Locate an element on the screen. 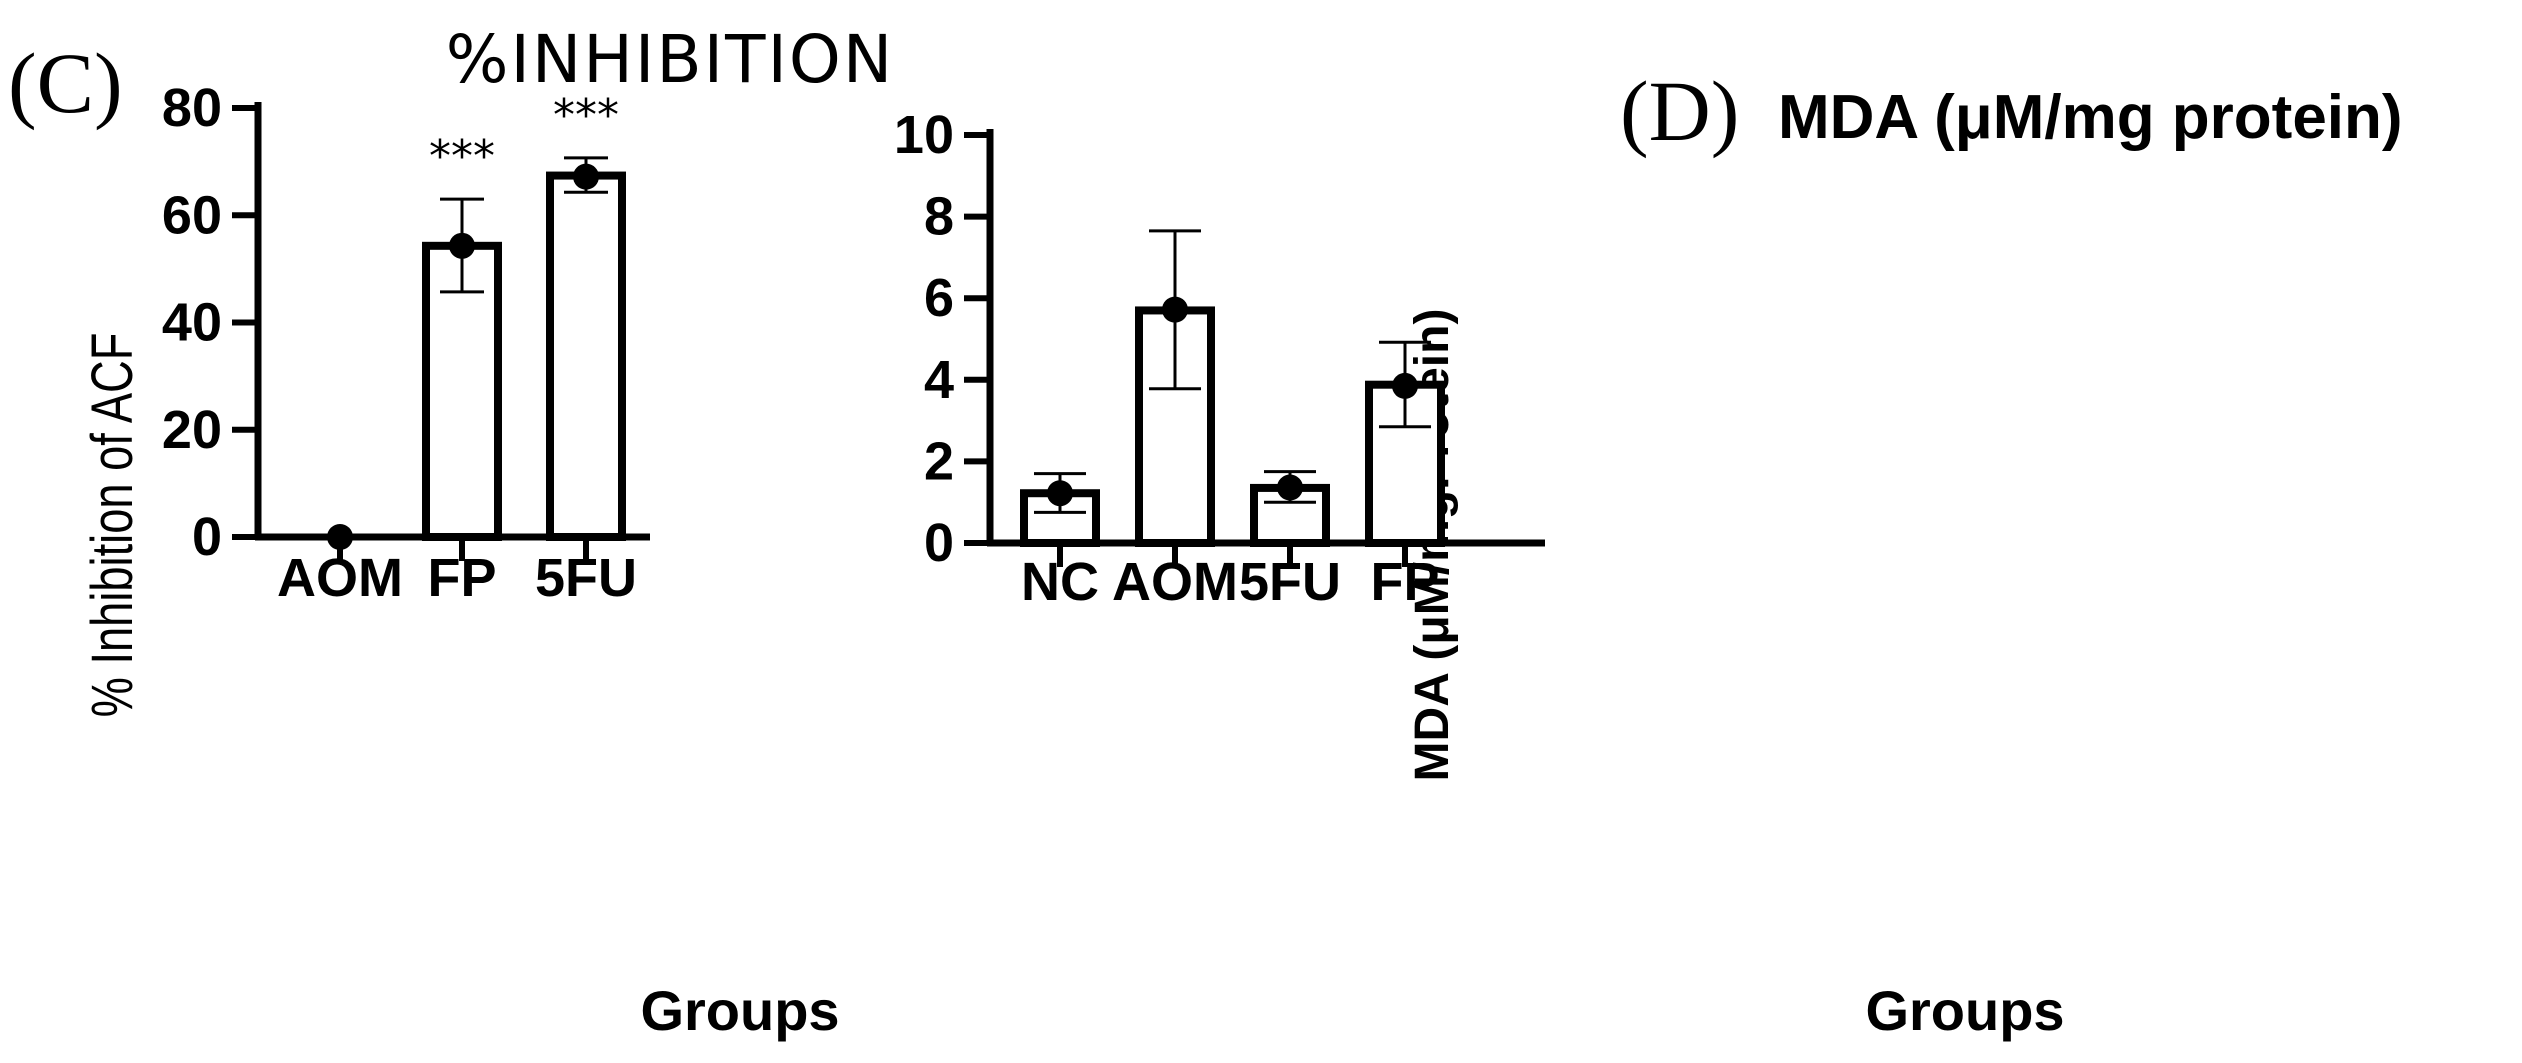 This screenshot has width=2522, height=1063. panel-c-x-axis-label: Groups is located at coordinates (739, 1010).